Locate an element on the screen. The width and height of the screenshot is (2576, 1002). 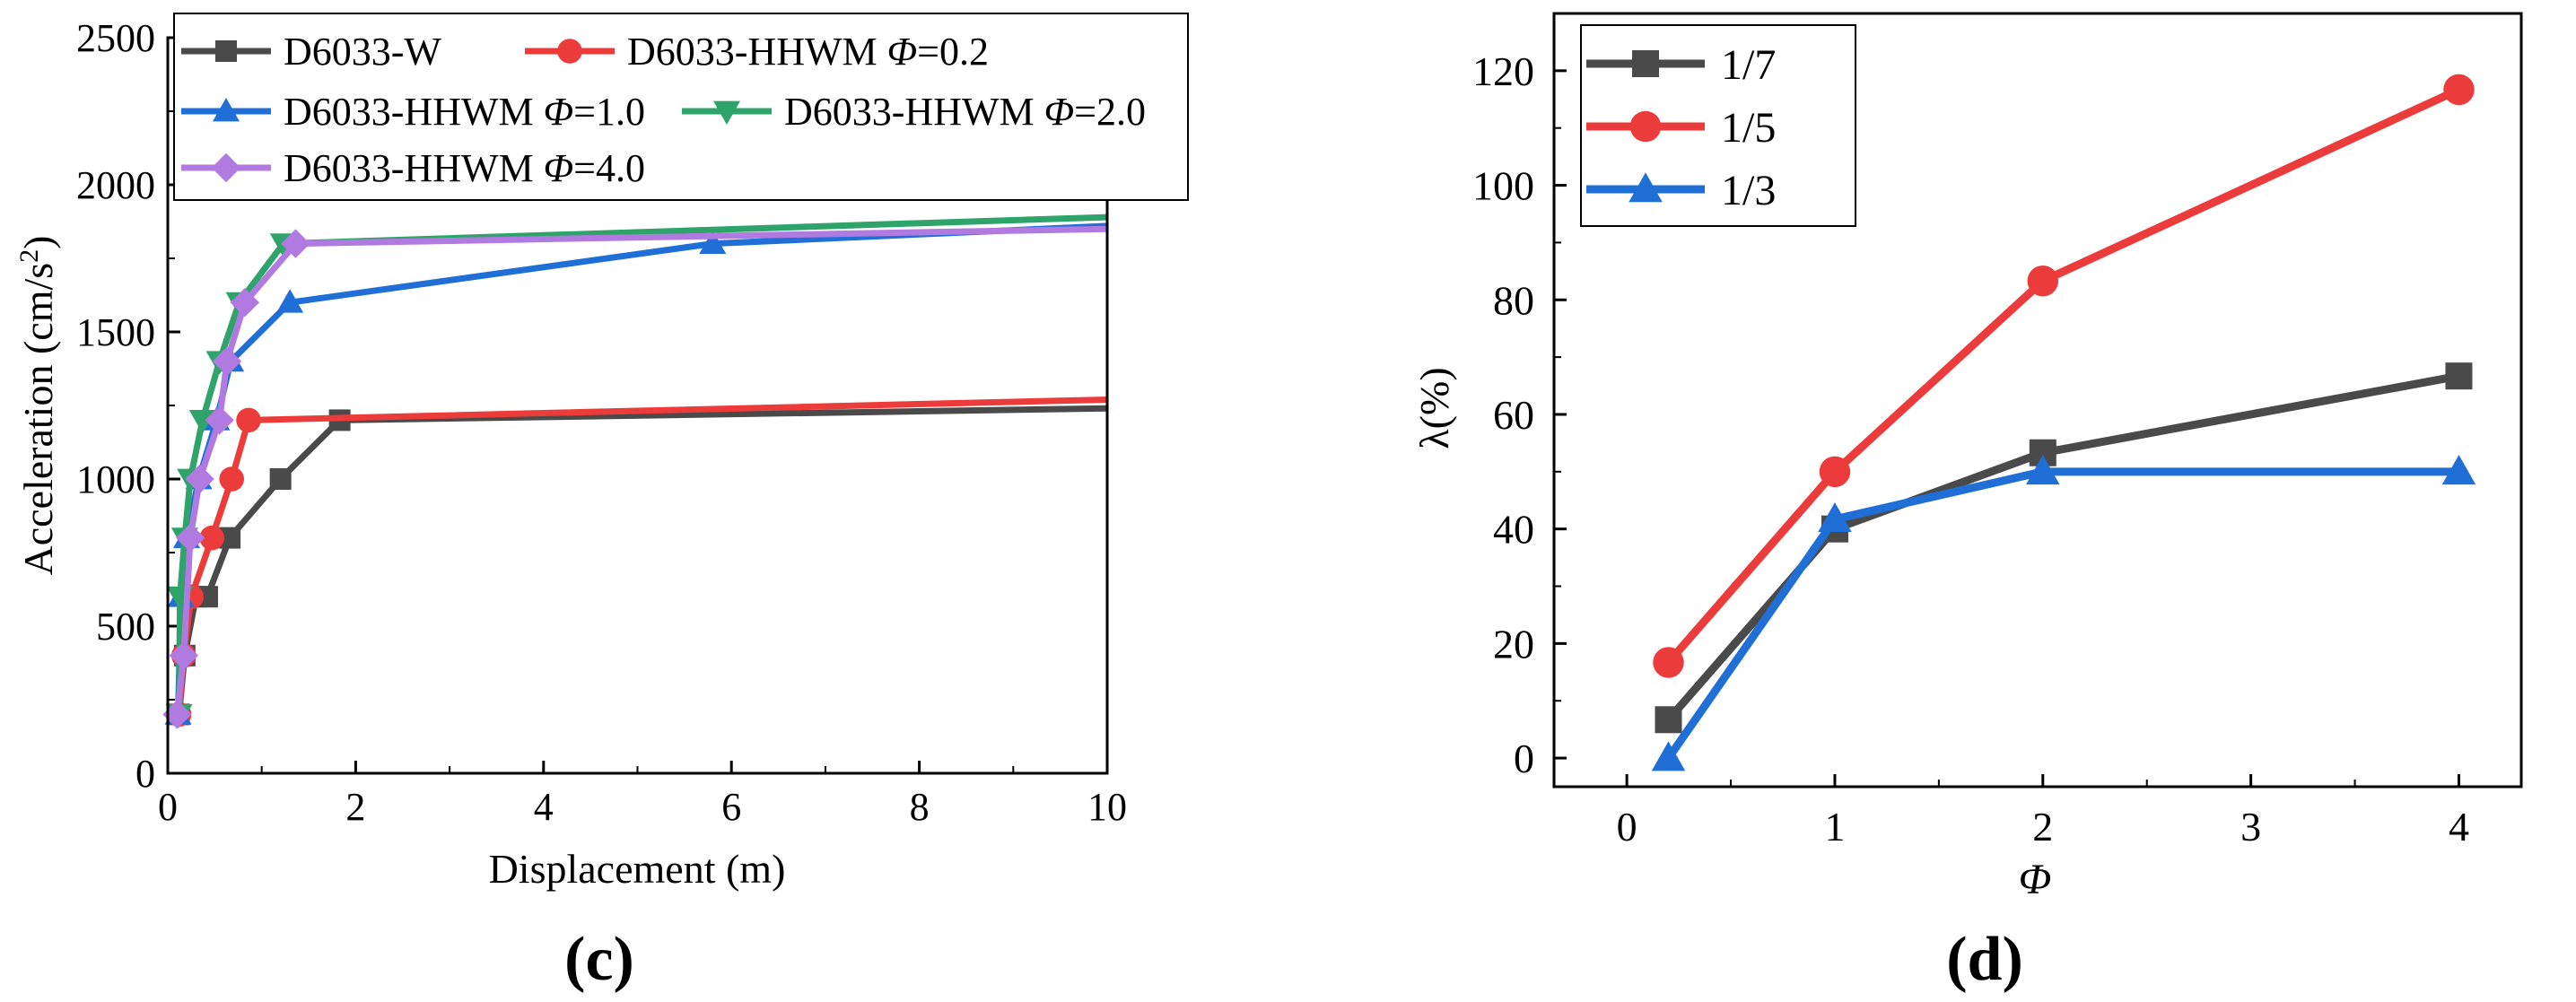
d-y-tick-label: 120 is located at coordinates (1503, 71).